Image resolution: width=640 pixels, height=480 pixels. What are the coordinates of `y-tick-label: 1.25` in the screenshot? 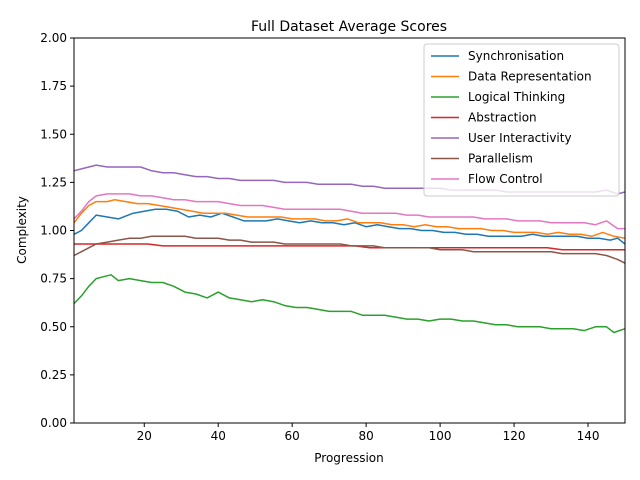 It's located at (53, 182).